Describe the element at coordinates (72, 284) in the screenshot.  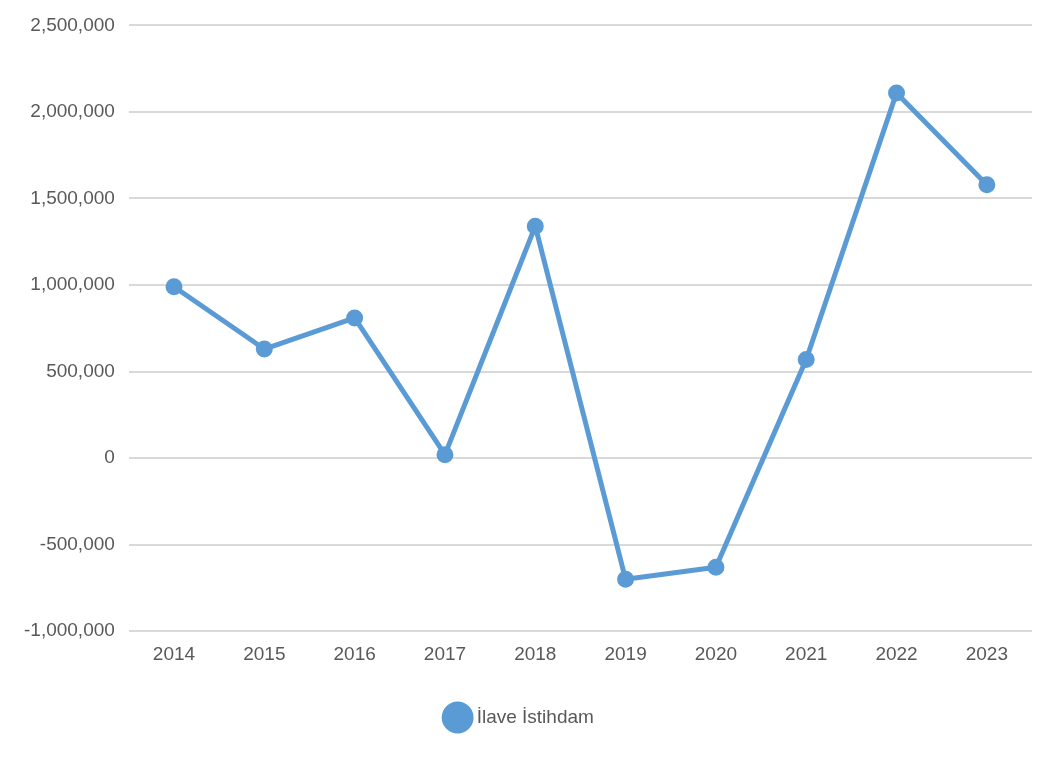
I see `y-tick-label: 1,000,000` at that location.